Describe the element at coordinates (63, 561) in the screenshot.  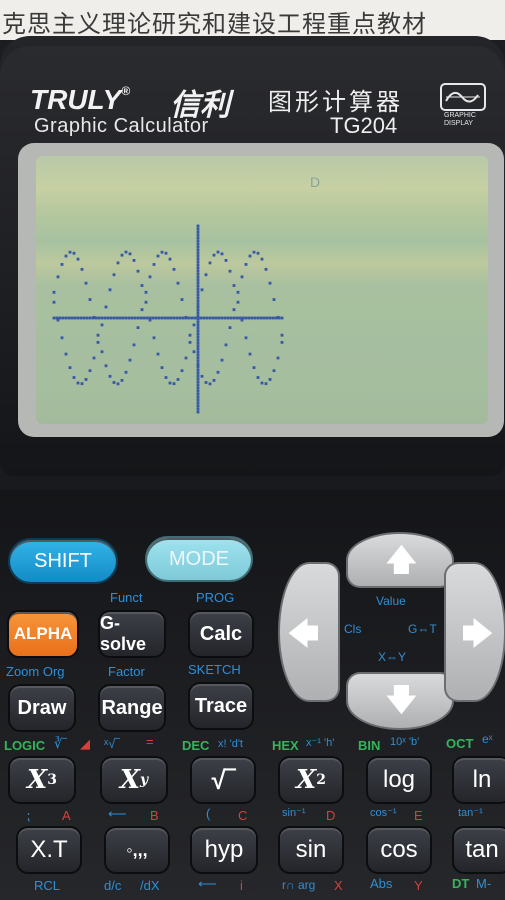
I see `shift-button: SHIFT` at that location.